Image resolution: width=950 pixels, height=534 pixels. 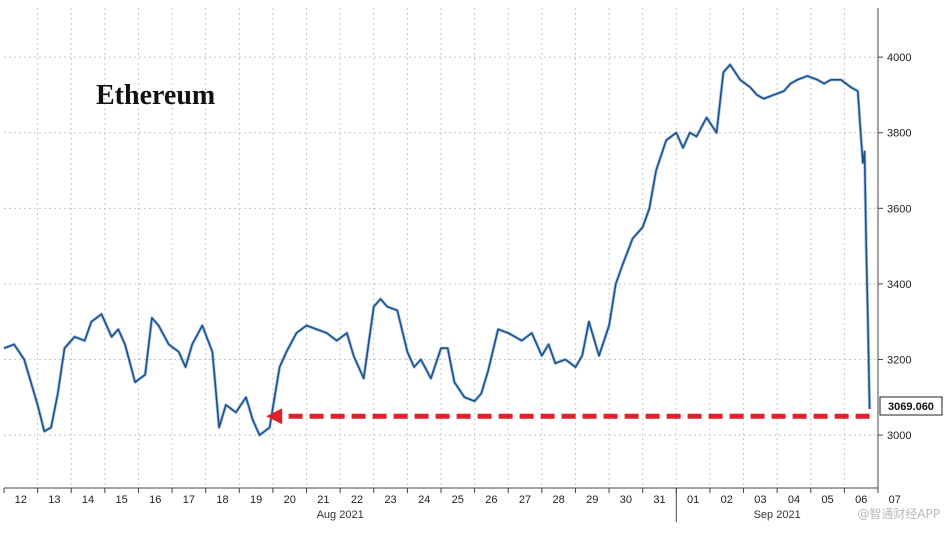 What do you see at coordinates (727, 500) in the screenshot?
I see `x-tick-label-02: 02` at bounding box center [727, 500].